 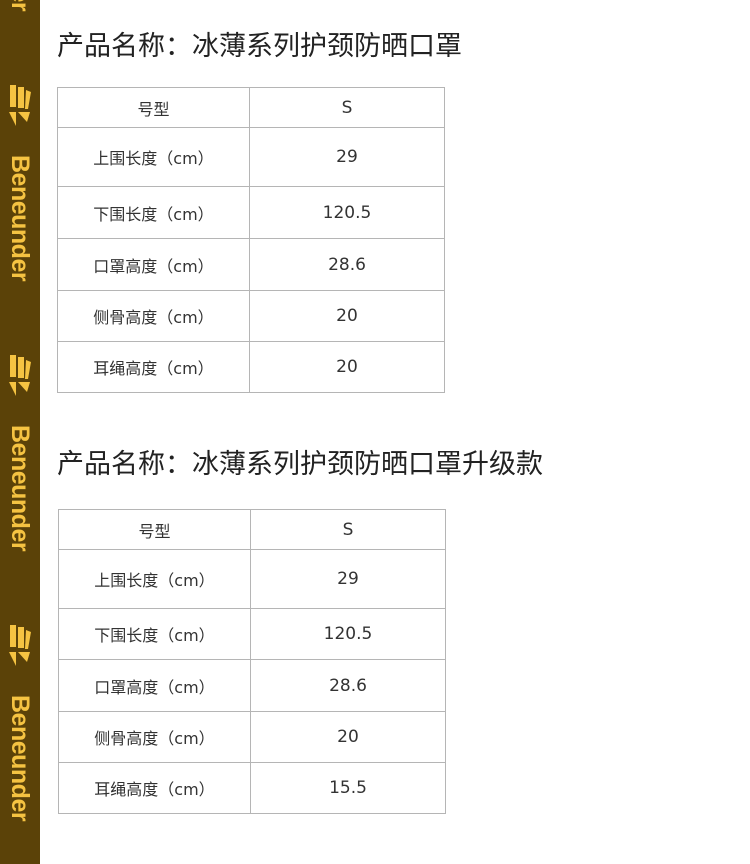 I want to click on table-row: 耳绳高度（cm） 15.5, so click(x=252, y=788).